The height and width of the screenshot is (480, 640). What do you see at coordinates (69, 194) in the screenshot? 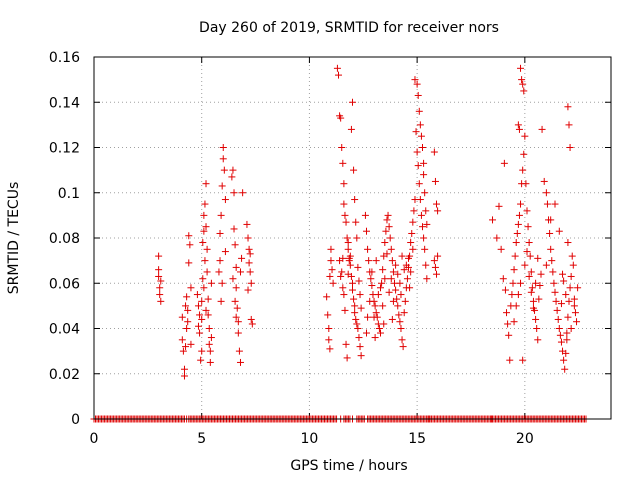
I see `y-tick-label: 0.1` at bounding box center [69, 194].